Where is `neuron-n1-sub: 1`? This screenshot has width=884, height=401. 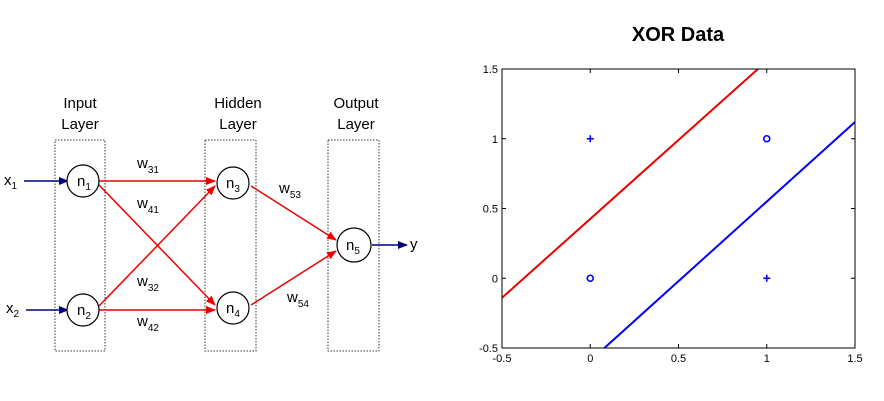 neuron-n1-sub: 1 is located at coordinates (88, 187).